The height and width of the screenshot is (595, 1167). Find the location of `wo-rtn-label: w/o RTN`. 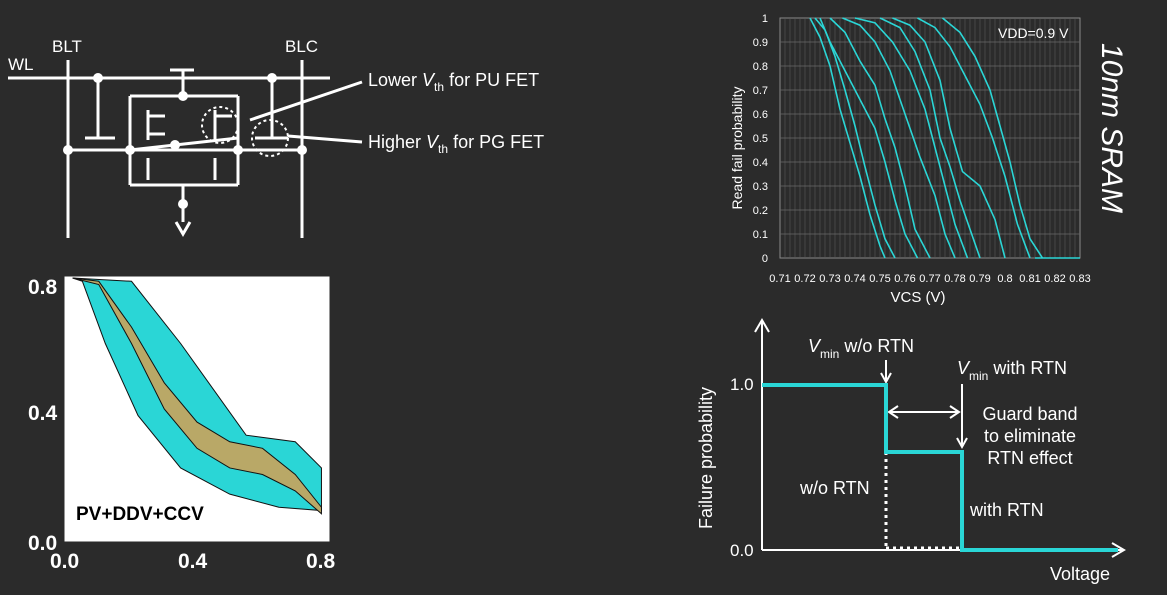

wo-rtn-label: w/o RTN is located at coordinates (834, 488).